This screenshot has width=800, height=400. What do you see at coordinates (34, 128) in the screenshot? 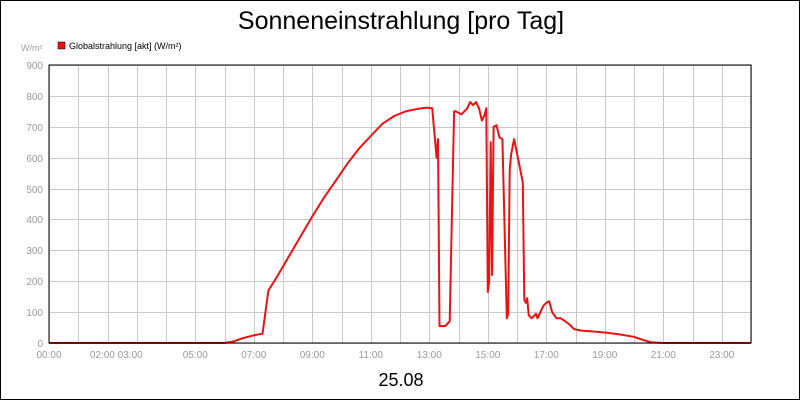
I see `y-tick-label: 700` at bounding box center [34, 128].